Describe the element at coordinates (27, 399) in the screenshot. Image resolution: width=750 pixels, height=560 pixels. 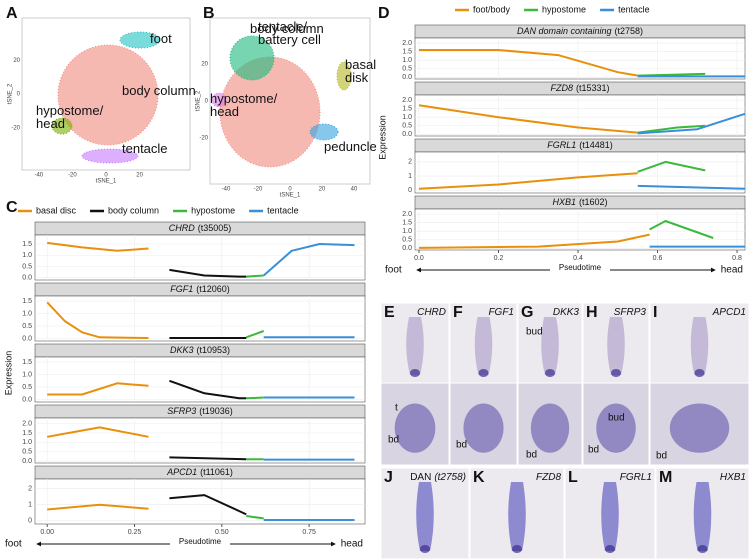
I see `y-tick-label: 0.0` at that location.